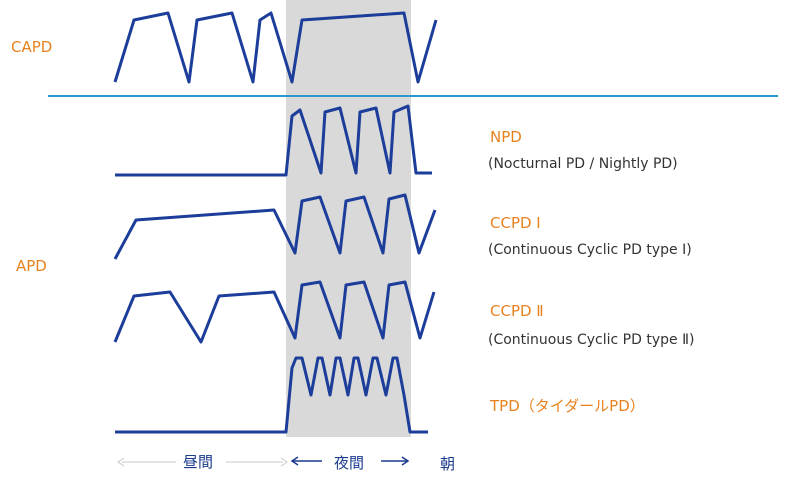  I want to click on ccpd2-waveform, so click(274, 312).